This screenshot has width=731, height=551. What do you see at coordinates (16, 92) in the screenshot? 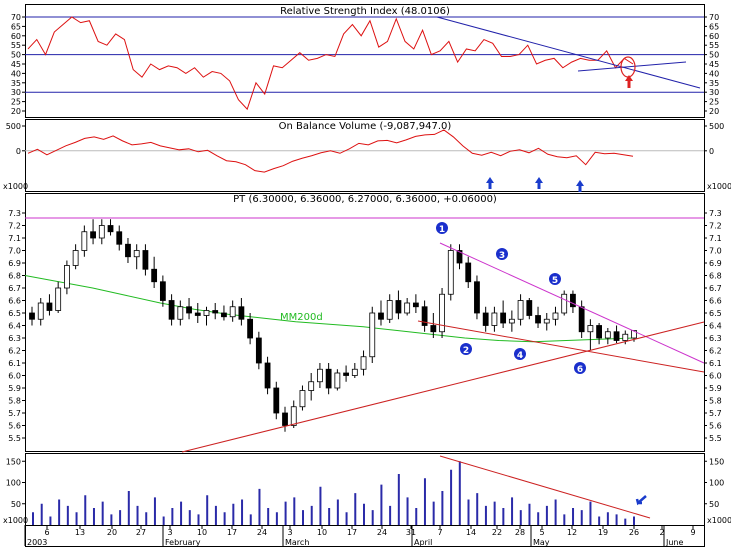
I see `rsi-tick-label-left: 30` at bounding box center [16, 92].